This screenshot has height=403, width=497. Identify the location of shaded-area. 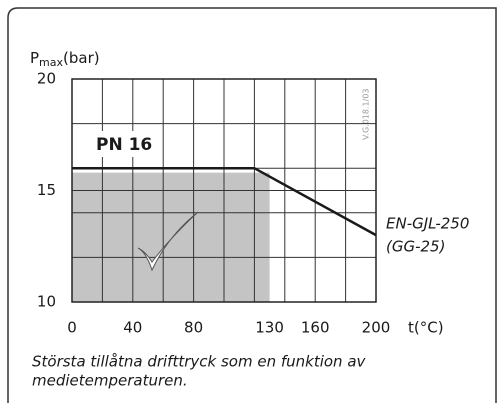
(171, 237).